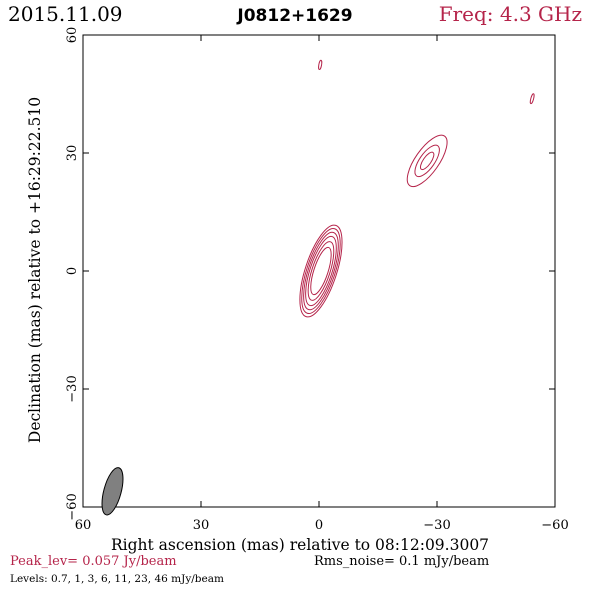 Image resolution: width=590 pixels, height=590 pixels. Describe the element at coordinates (201, 525) in the screenshot. I see `x-tick-label: 30` at that location.